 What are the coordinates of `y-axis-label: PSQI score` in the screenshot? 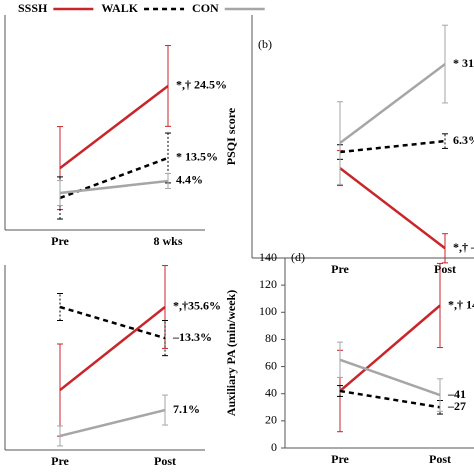 It's located at (231, 136).